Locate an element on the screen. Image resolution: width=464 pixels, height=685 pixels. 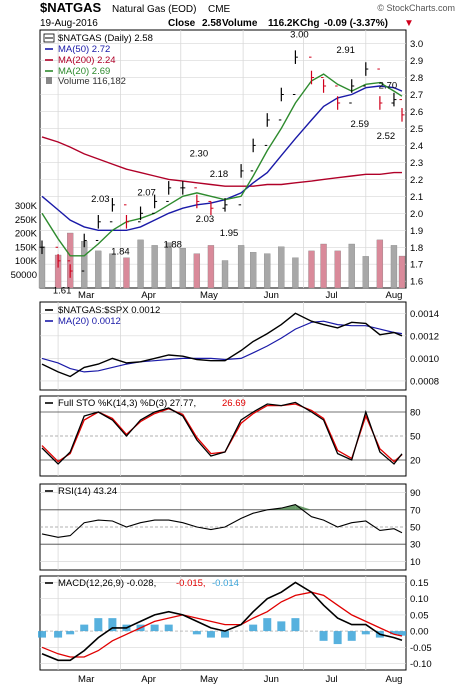
price-tick-label: 2.8 is located at coordinates (416, 78).